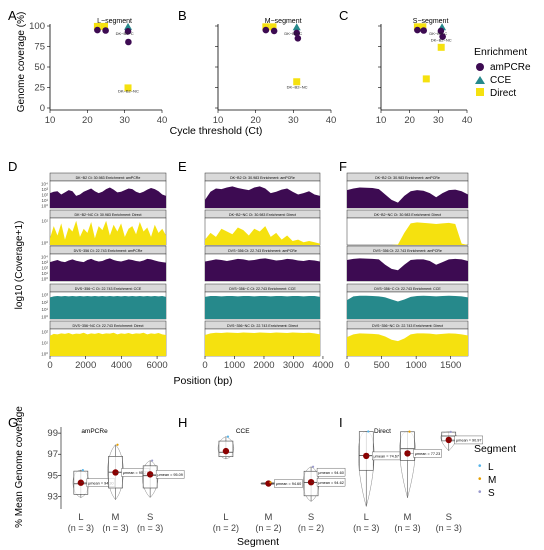 This screenshot has height=550, width=544. I want to click on mean-label-text: μmean = 90.97, so click(469, 441).